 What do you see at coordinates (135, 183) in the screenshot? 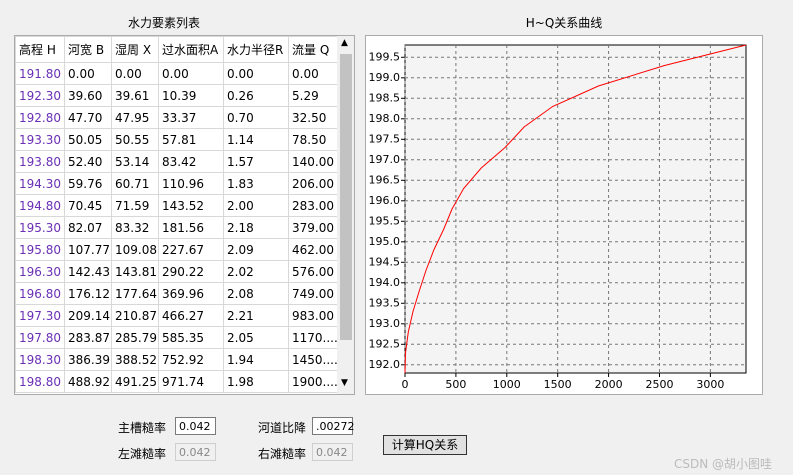
I see `table-cell: 60.71` at bounding box center [135, 183].